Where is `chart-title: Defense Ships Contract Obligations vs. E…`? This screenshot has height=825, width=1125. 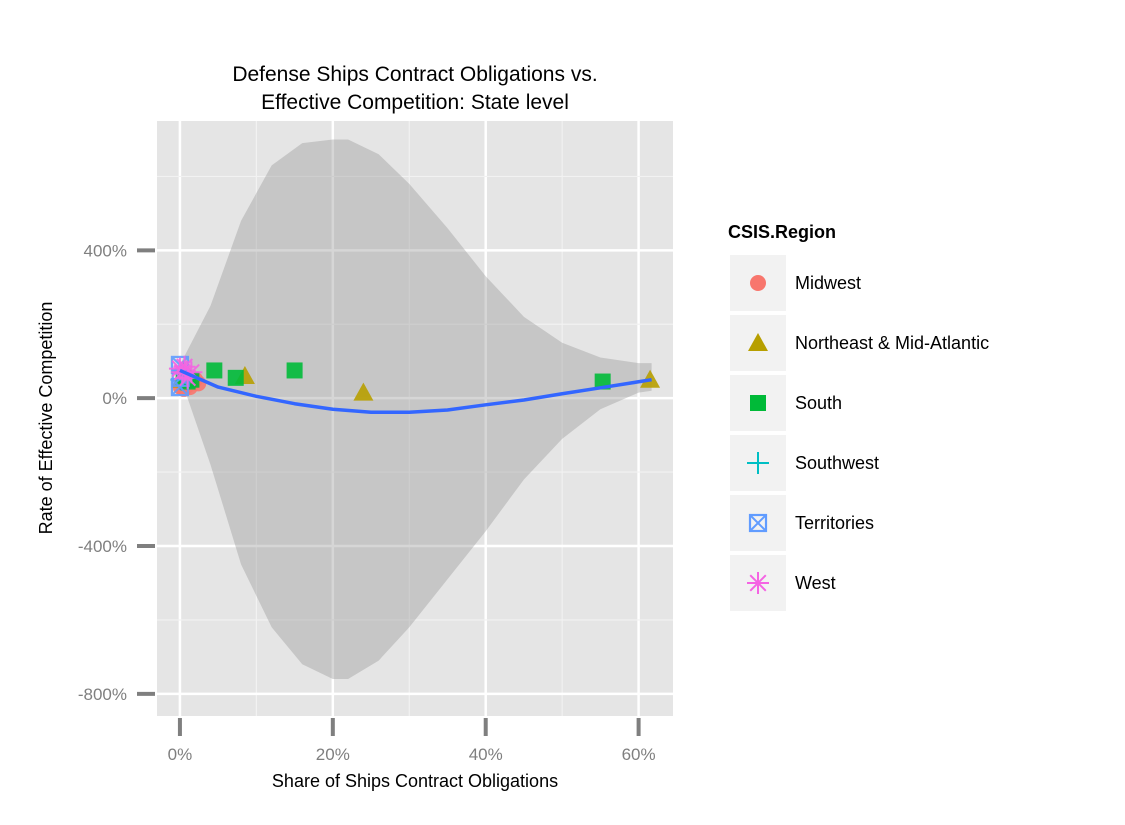
chart-title: Defense Ships Contract Obligations vs. E… is located at coordinates (414, 88).